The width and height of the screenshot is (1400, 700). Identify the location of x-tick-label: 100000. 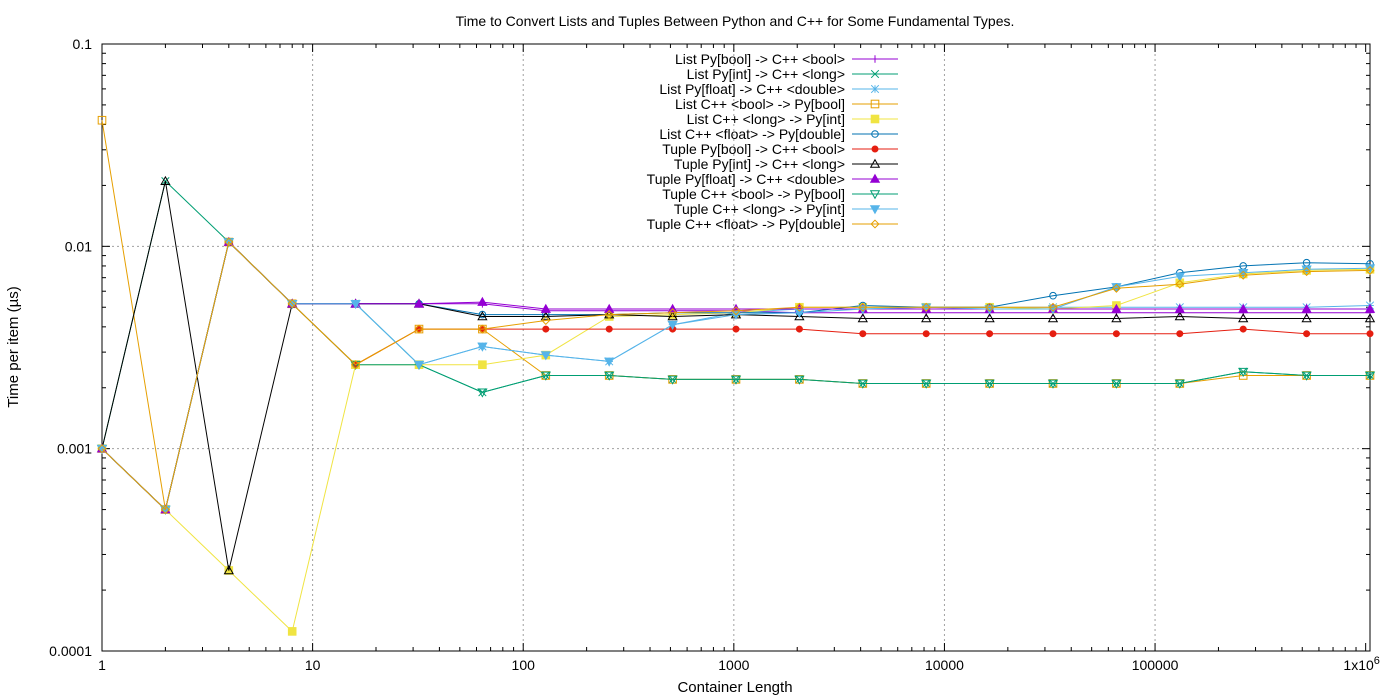
(1155, 665).